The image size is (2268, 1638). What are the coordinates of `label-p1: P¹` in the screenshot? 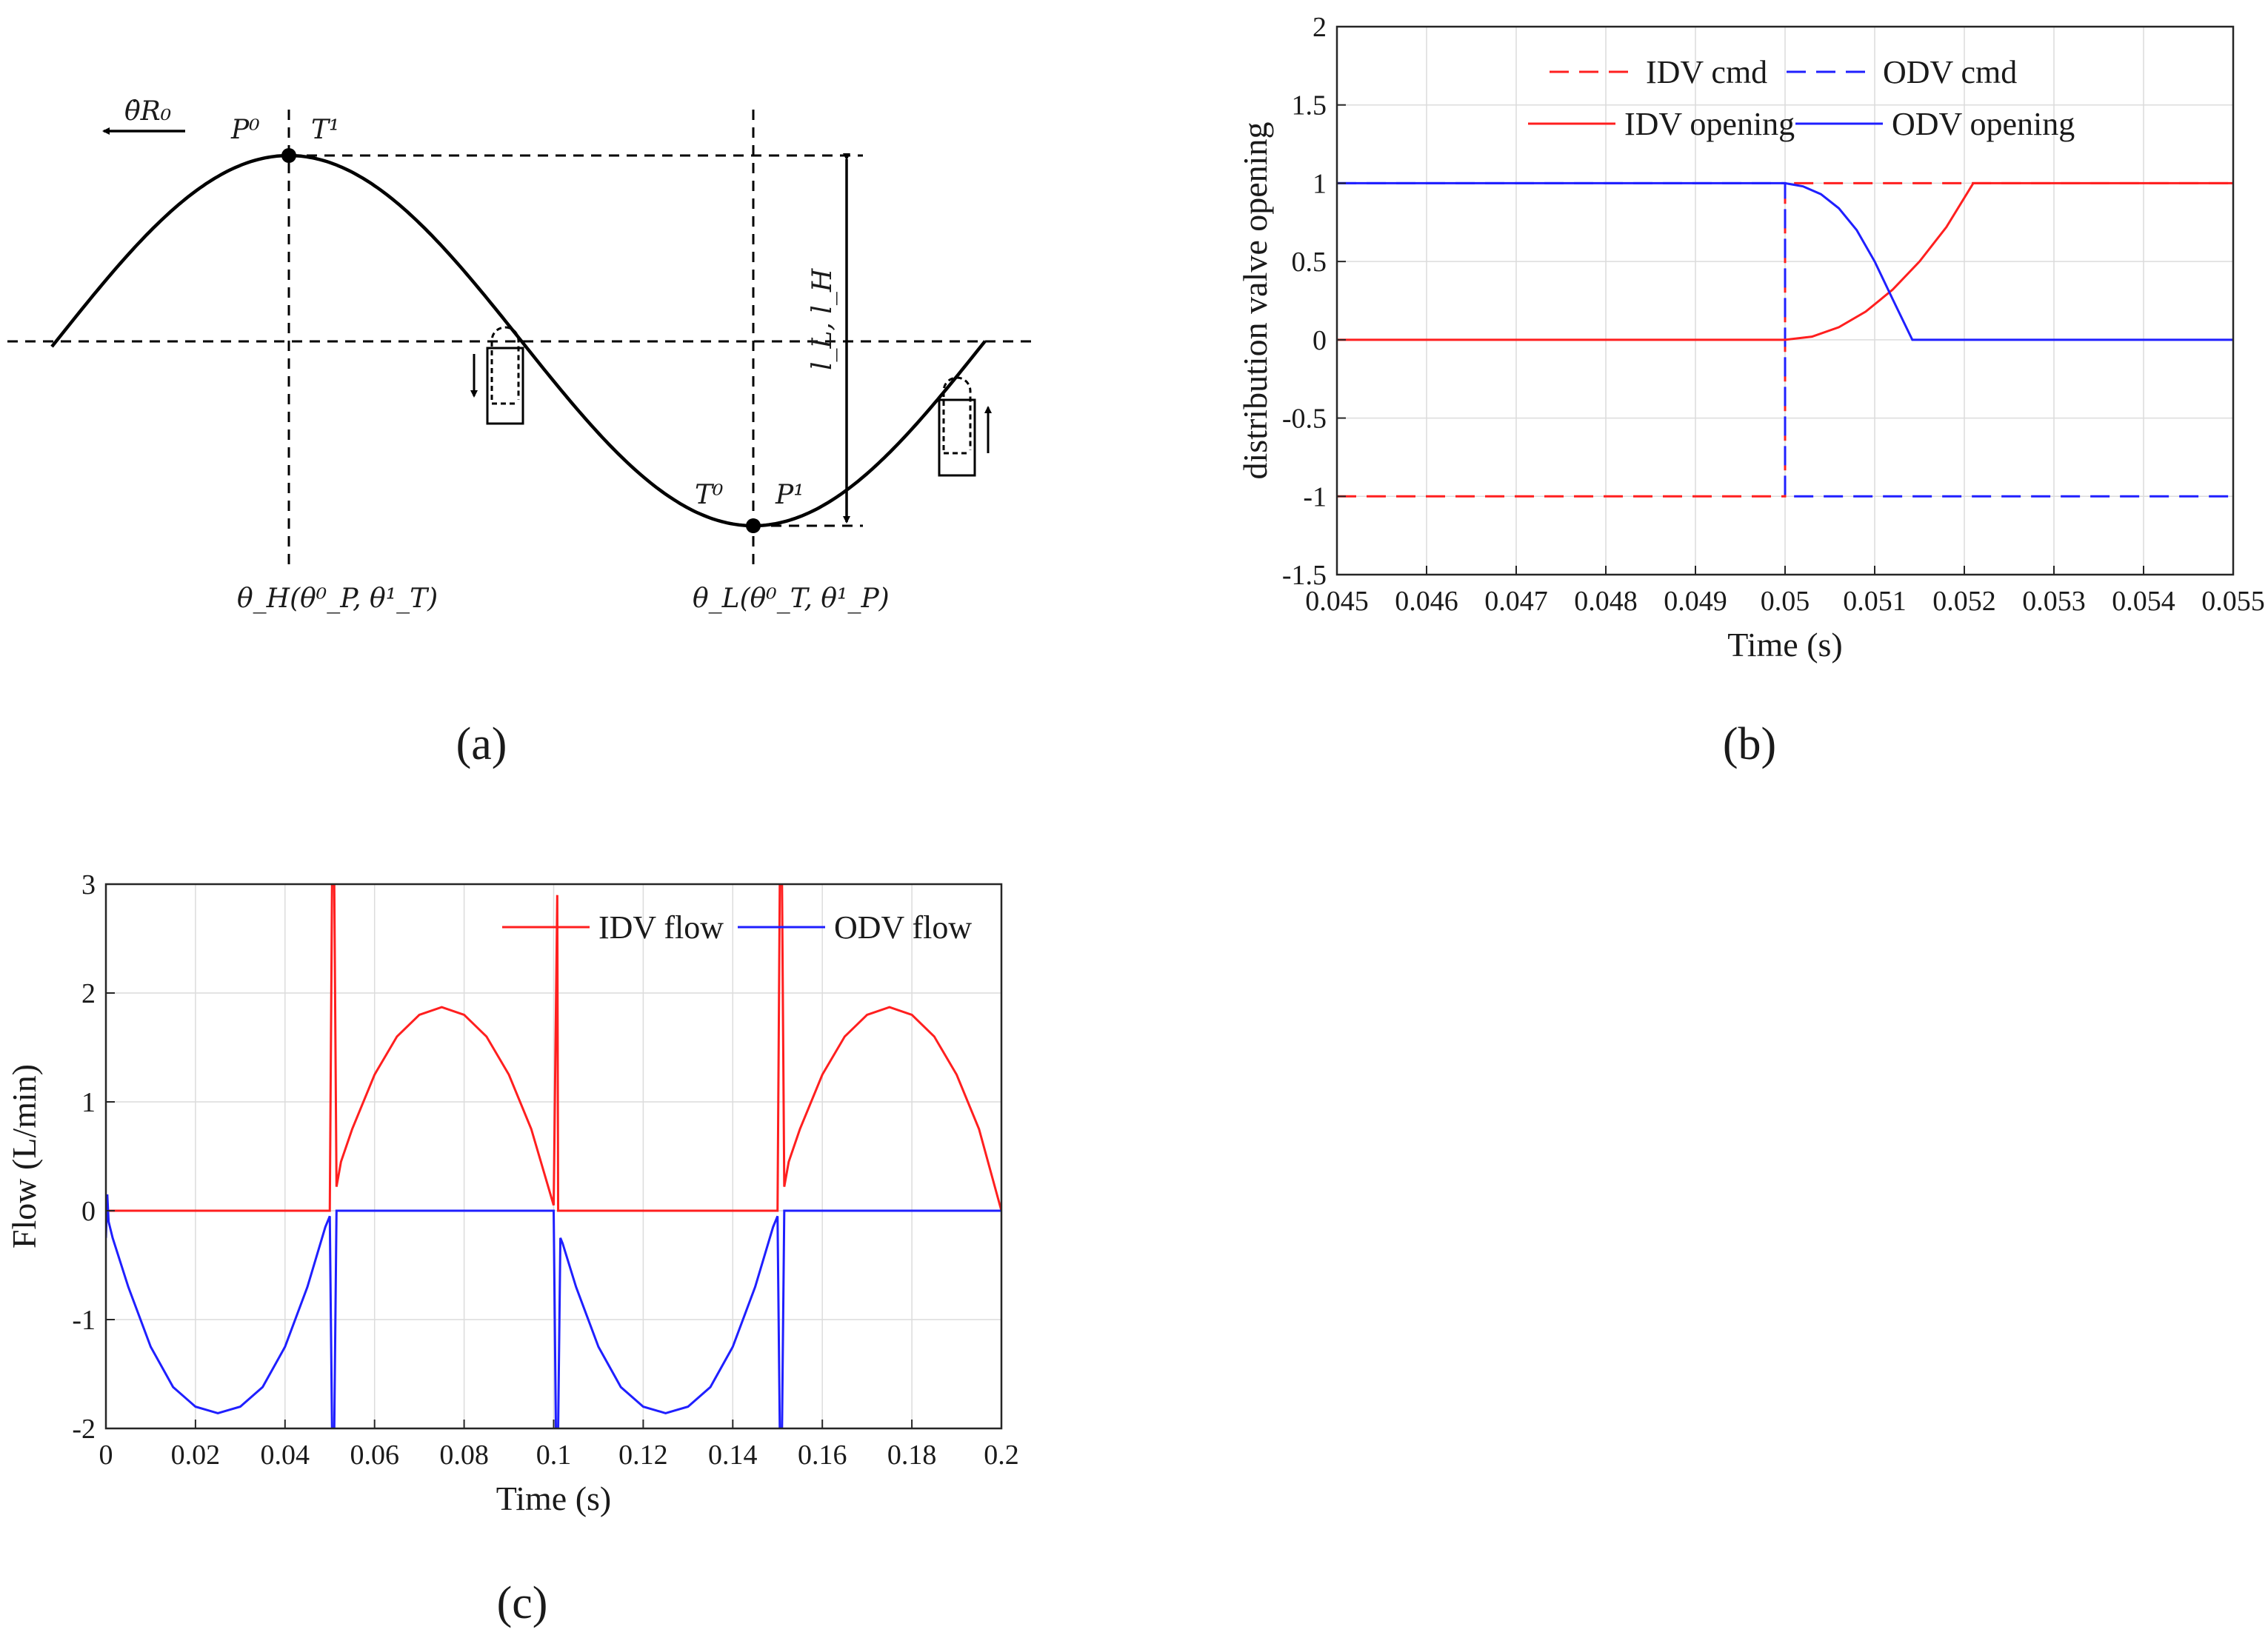 It's located at (789, 495).